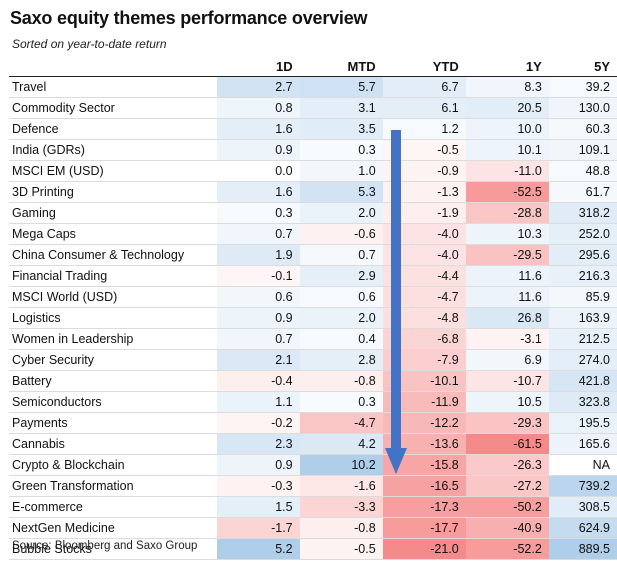  I want to click on cell-1y: -10.7, so click(507, 381).